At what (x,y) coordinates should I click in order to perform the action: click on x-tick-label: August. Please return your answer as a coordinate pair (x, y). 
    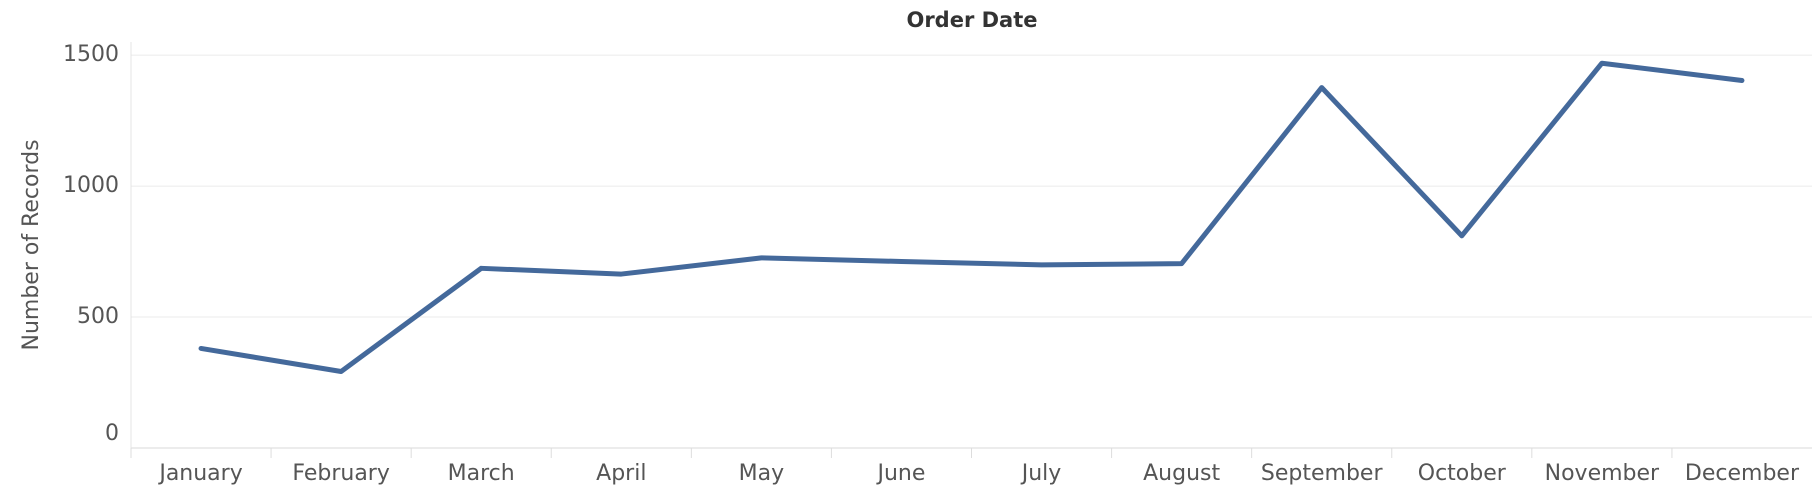
    Looking at the image, I should click on (1181, 473).